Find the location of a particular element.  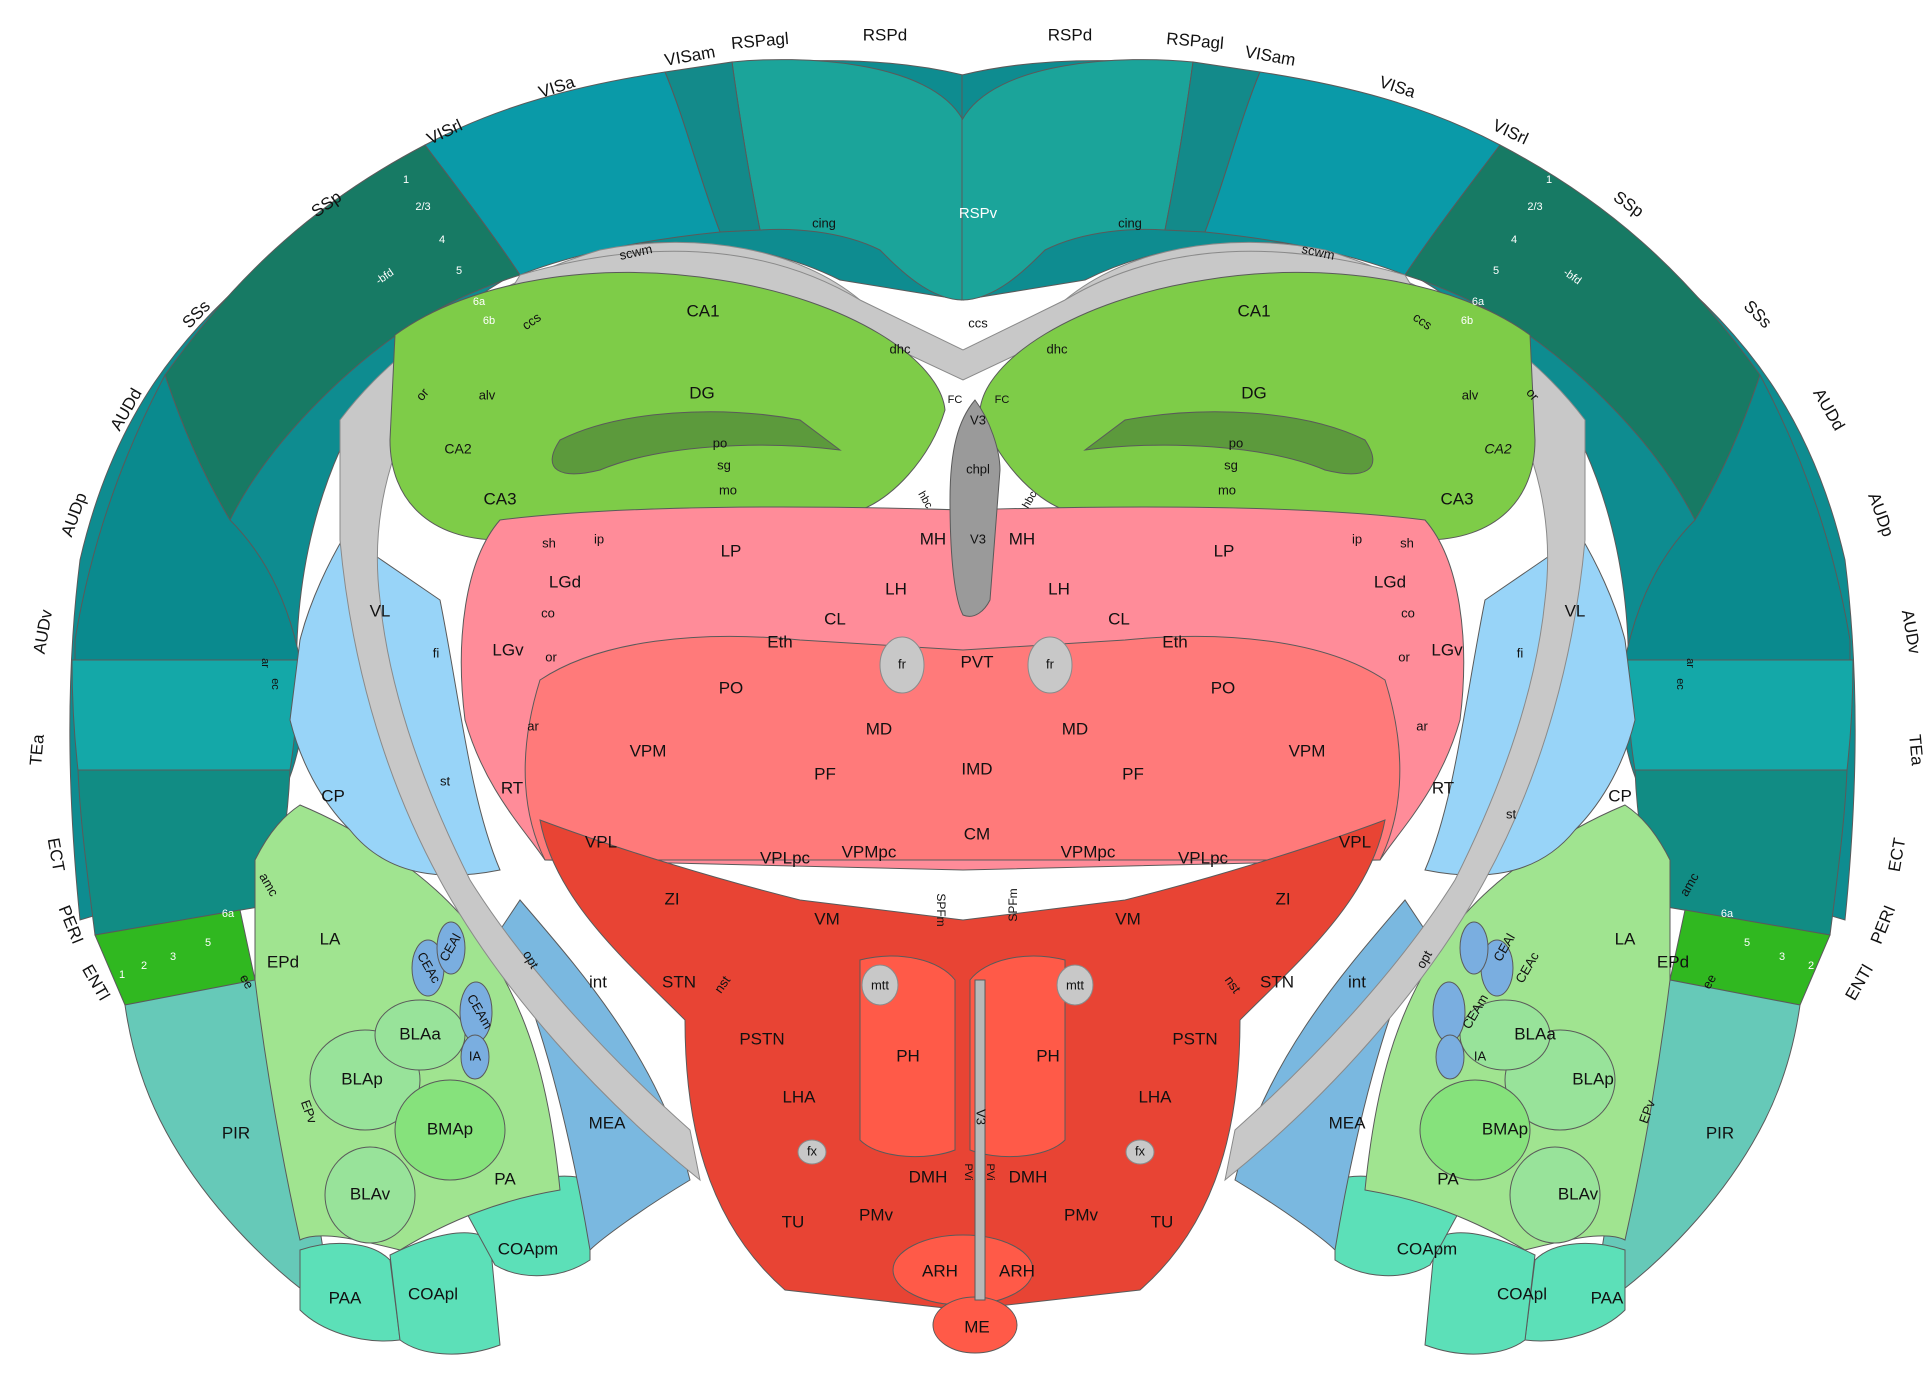

blaa-region-right is located at coordinates (1505, 1035).